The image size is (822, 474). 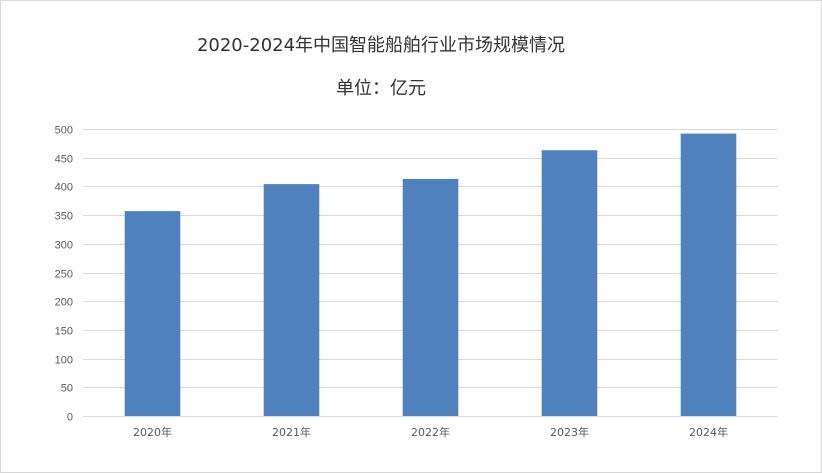 What do you see at coordinates (64, 303) in the screenshot?
I see `y-tick-label: 200` at bounding box center [64, 303].